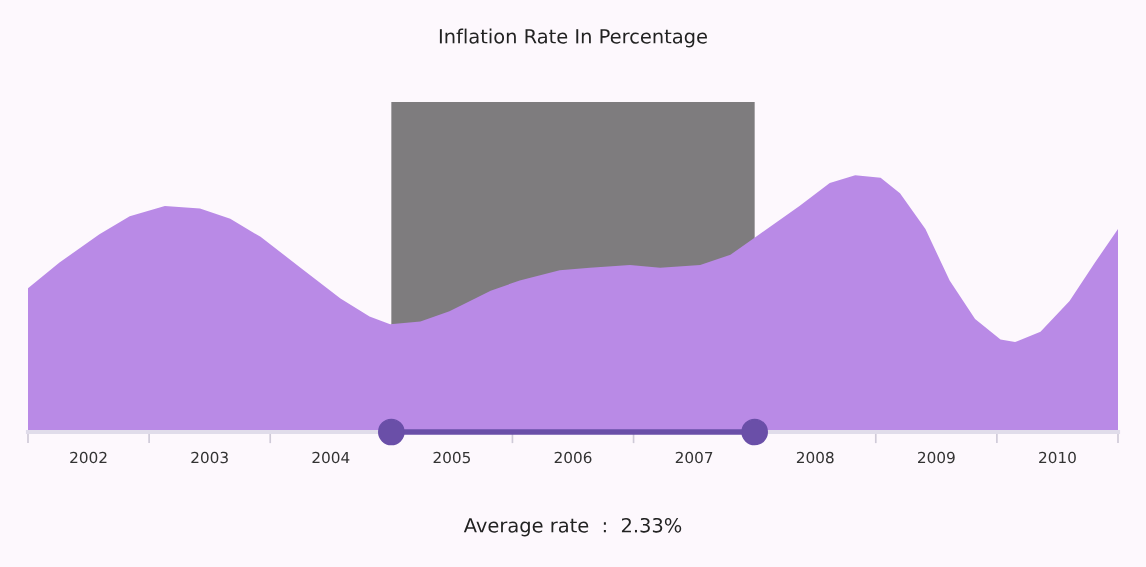  Describe the element at coordinates (936, 457) in the screenshot. I see `x-tick-label: 2009` at that location.